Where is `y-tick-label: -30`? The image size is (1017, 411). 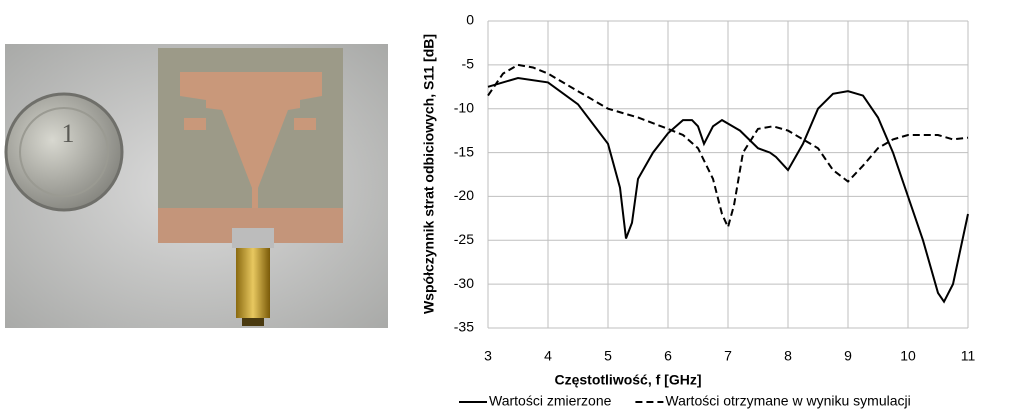
y-tick-label: -30 is located at coordinates (464, 283).